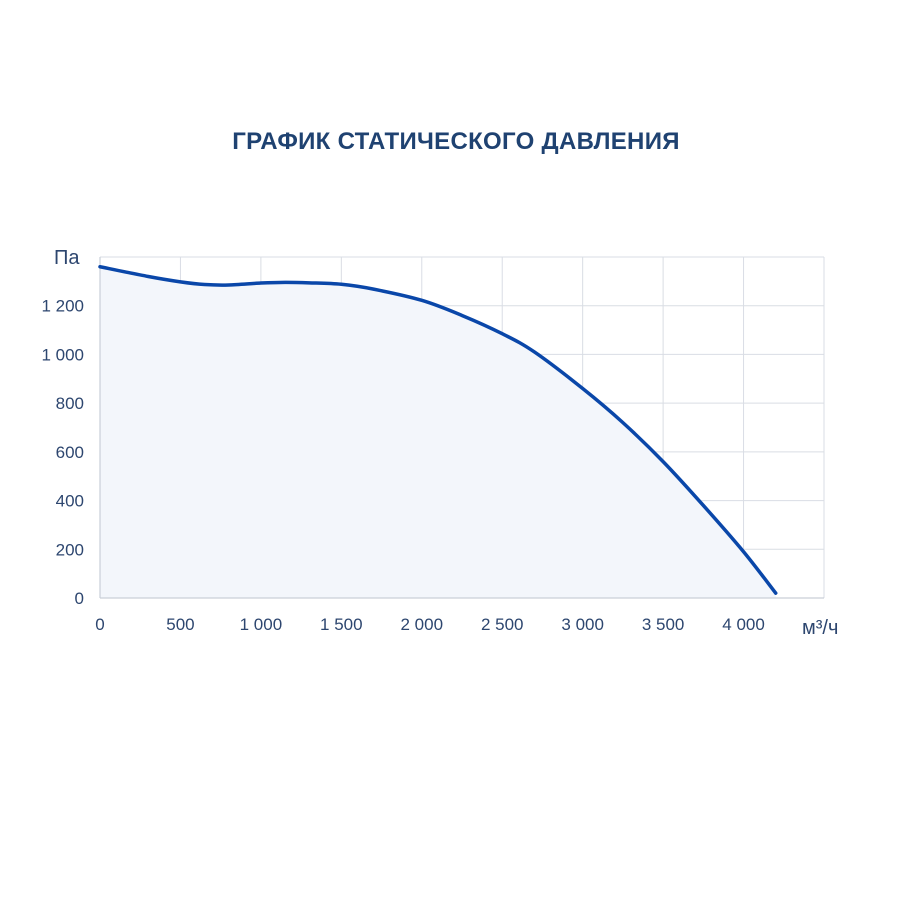 The height and width of the screenshot is (900, 900). I want to click on y-tick-label: 200, so click(70, 549).